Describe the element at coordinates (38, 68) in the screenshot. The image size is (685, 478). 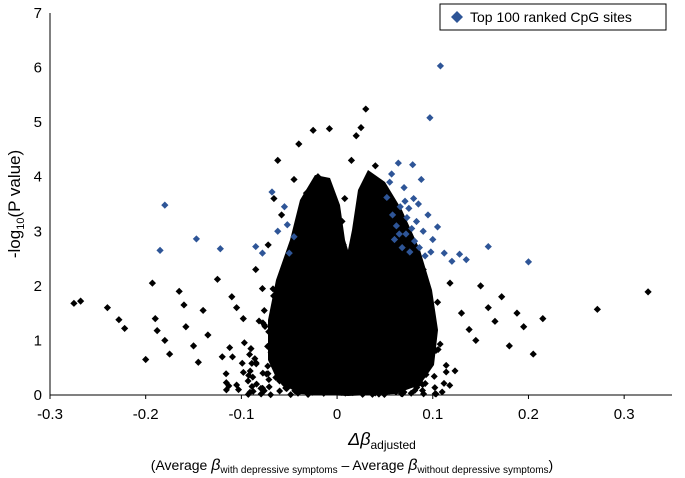
I see `y-tick-label: 6` at that location.